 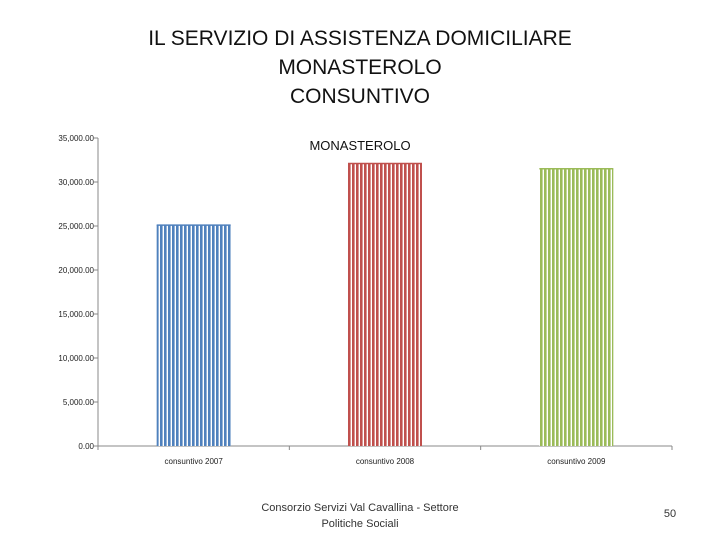 What do you see at coordinates (576, 307) in the screenshot?
I see `bar-consuntivo-2009` at bounding box center [576, 307].